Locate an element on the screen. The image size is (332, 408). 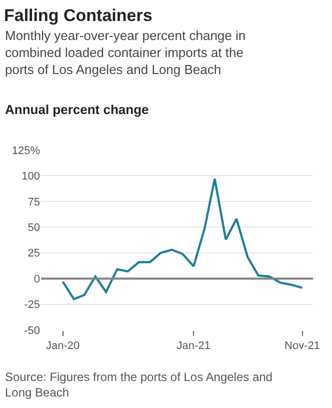
x-tick-label: Nov-21 is located at coordinates (302, 346).